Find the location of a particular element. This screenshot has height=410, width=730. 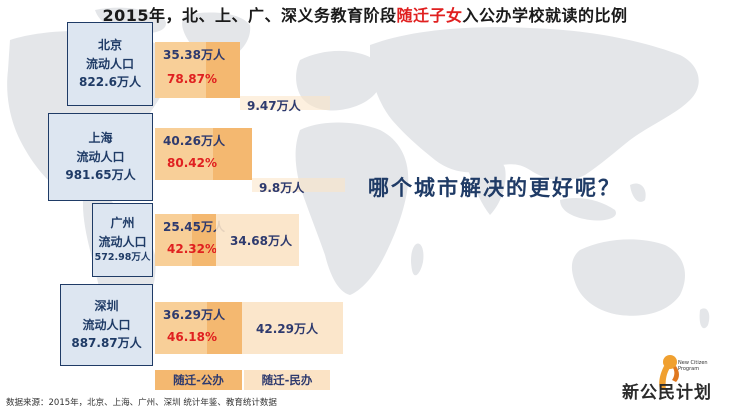

bar-private-label: 34.68万人 is located at coordinates (261, 241).